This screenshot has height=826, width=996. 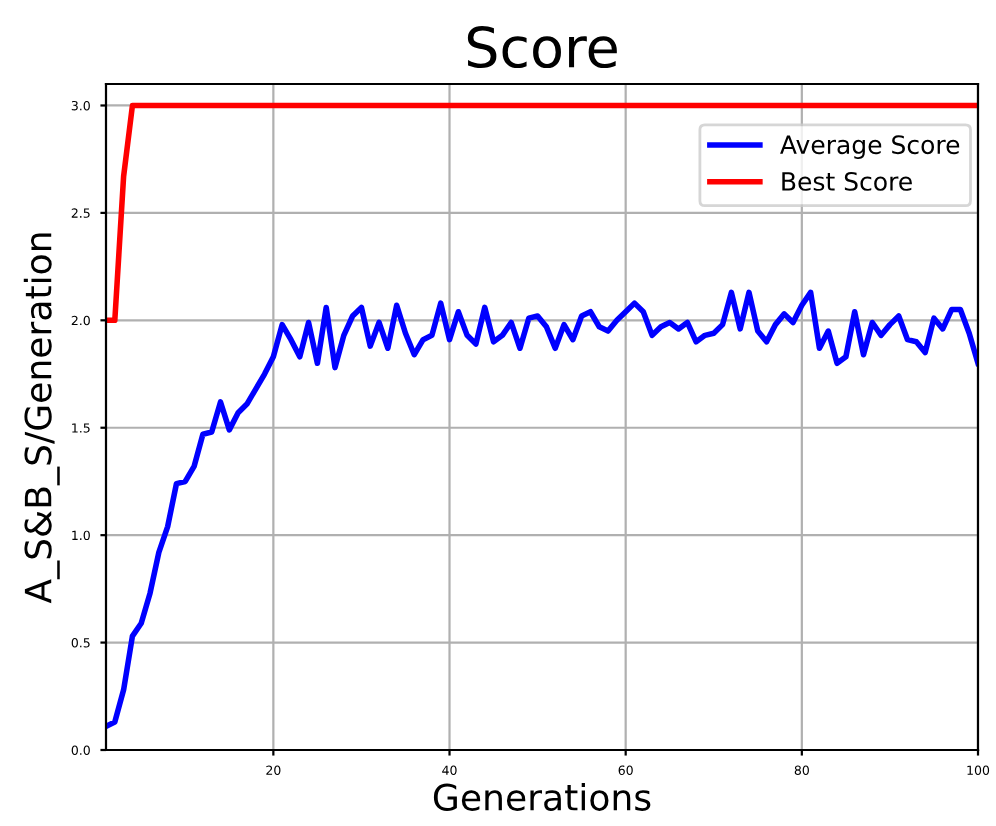 I want to click on chart-title: Score, so click(x=542, y=47).